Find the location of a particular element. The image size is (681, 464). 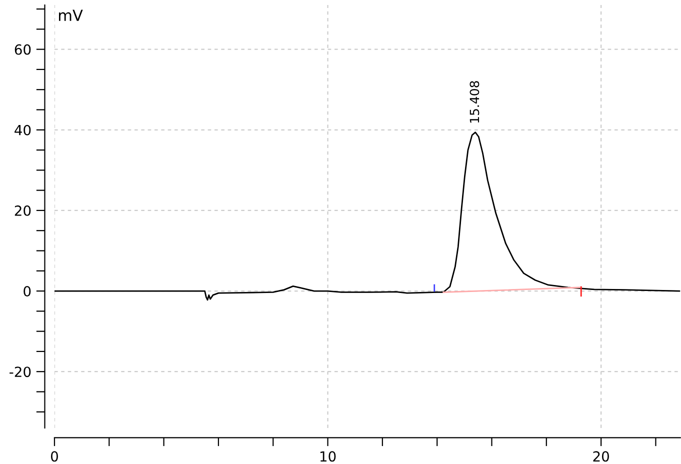

y-axis-title: mV is located at coordinates (70, 15).